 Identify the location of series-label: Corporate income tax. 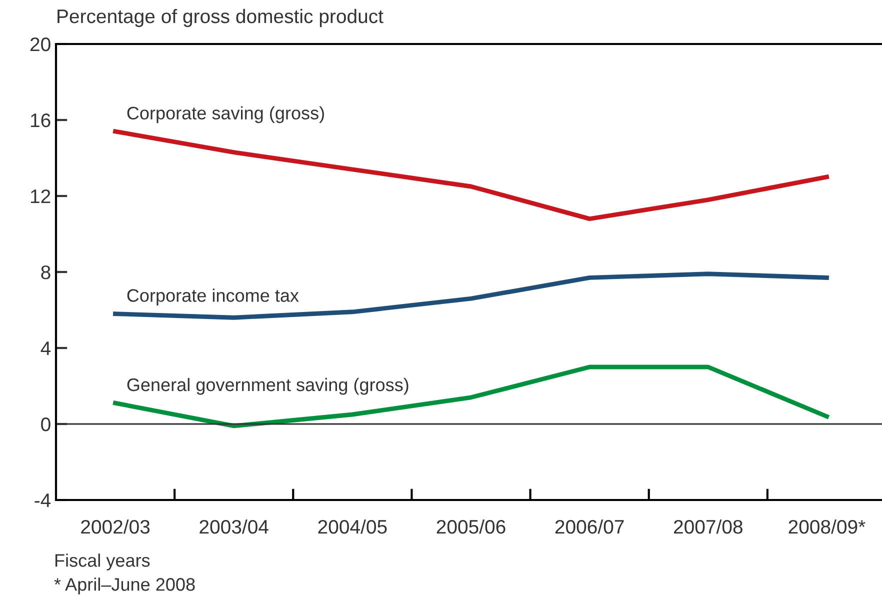
(213, 297).